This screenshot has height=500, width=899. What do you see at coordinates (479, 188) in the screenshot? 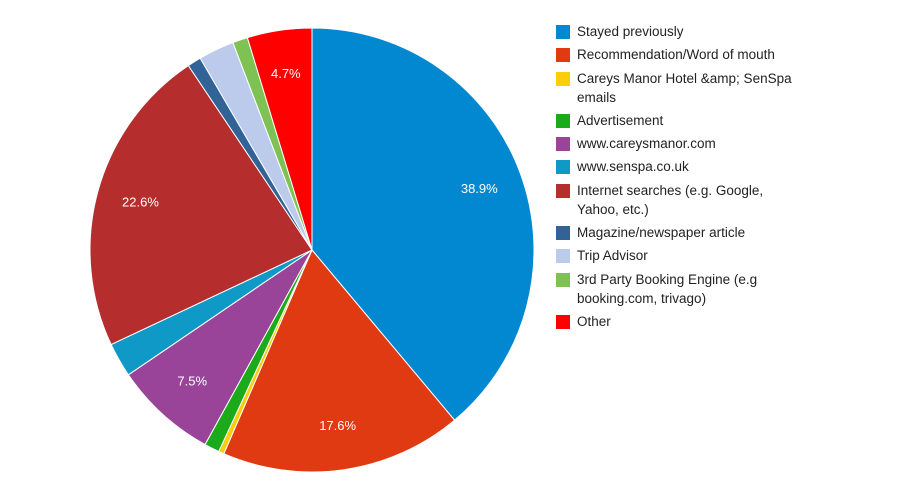
I see `slice-data-label: 38.9%` at bounding box center [479, 188].